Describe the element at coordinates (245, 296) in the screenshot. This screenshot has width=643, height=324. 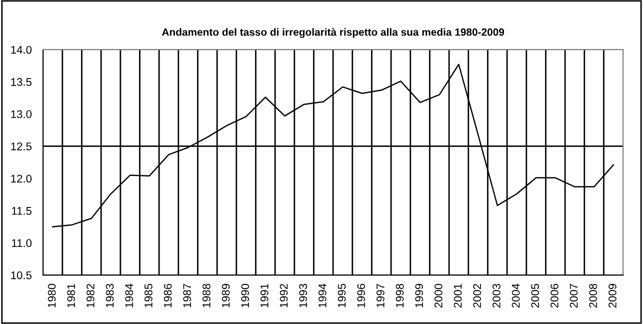
I see `x-tick-label: 1990` at that location.